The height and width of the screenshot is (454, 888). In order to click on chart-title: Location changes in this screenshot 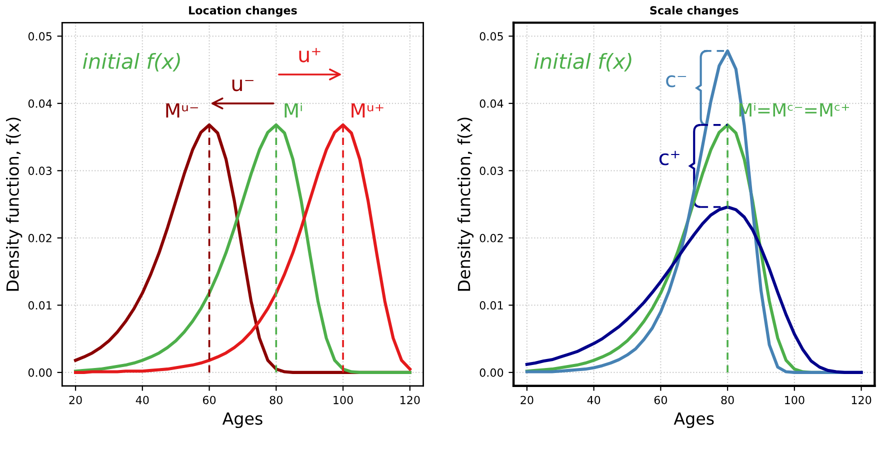, I will do `click(243, 11)`.